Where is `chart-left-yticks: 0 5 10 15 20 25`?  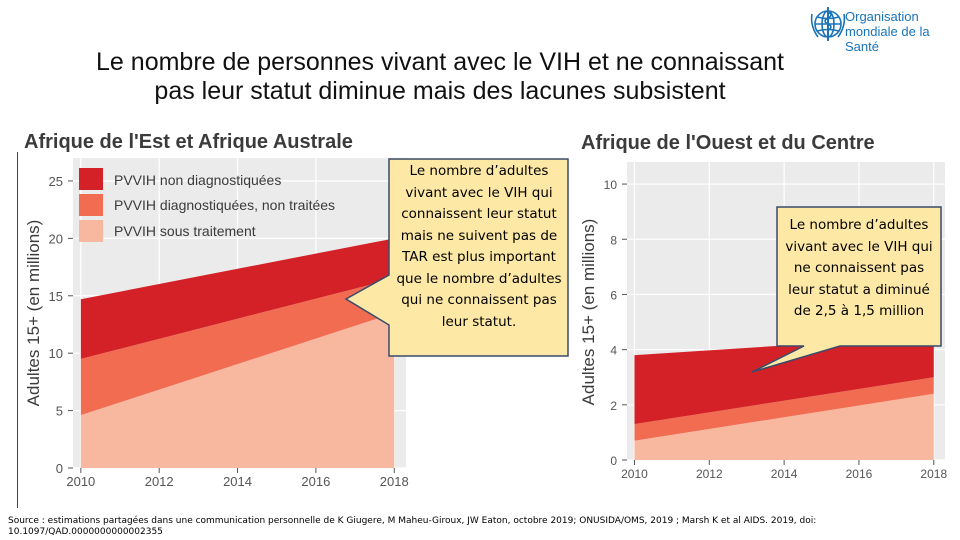
chart-left-yticks: 0 5 10 15 20 25 is located at coordinates (61, 325).